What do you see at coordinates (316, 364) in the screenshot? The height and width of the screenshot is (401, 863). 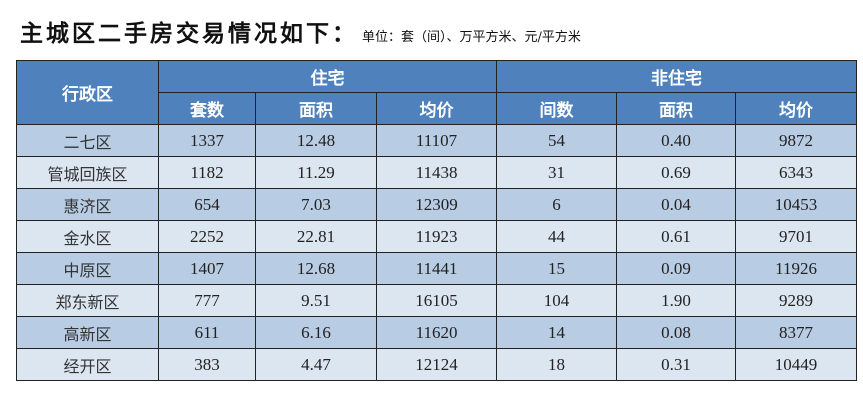 I see `cell-res-area: 4.47` at bounding box center [316, 364].